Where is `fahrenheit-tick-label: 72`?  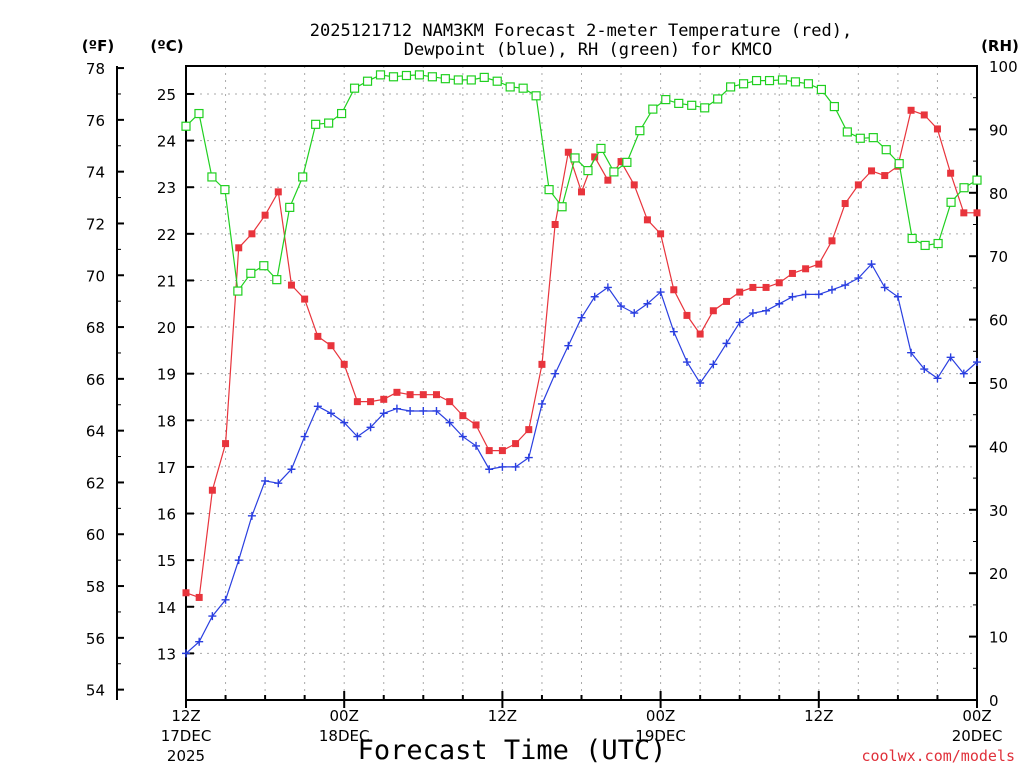
fahrenheit-tick-label: 72 is located at coordinates (95, 224).